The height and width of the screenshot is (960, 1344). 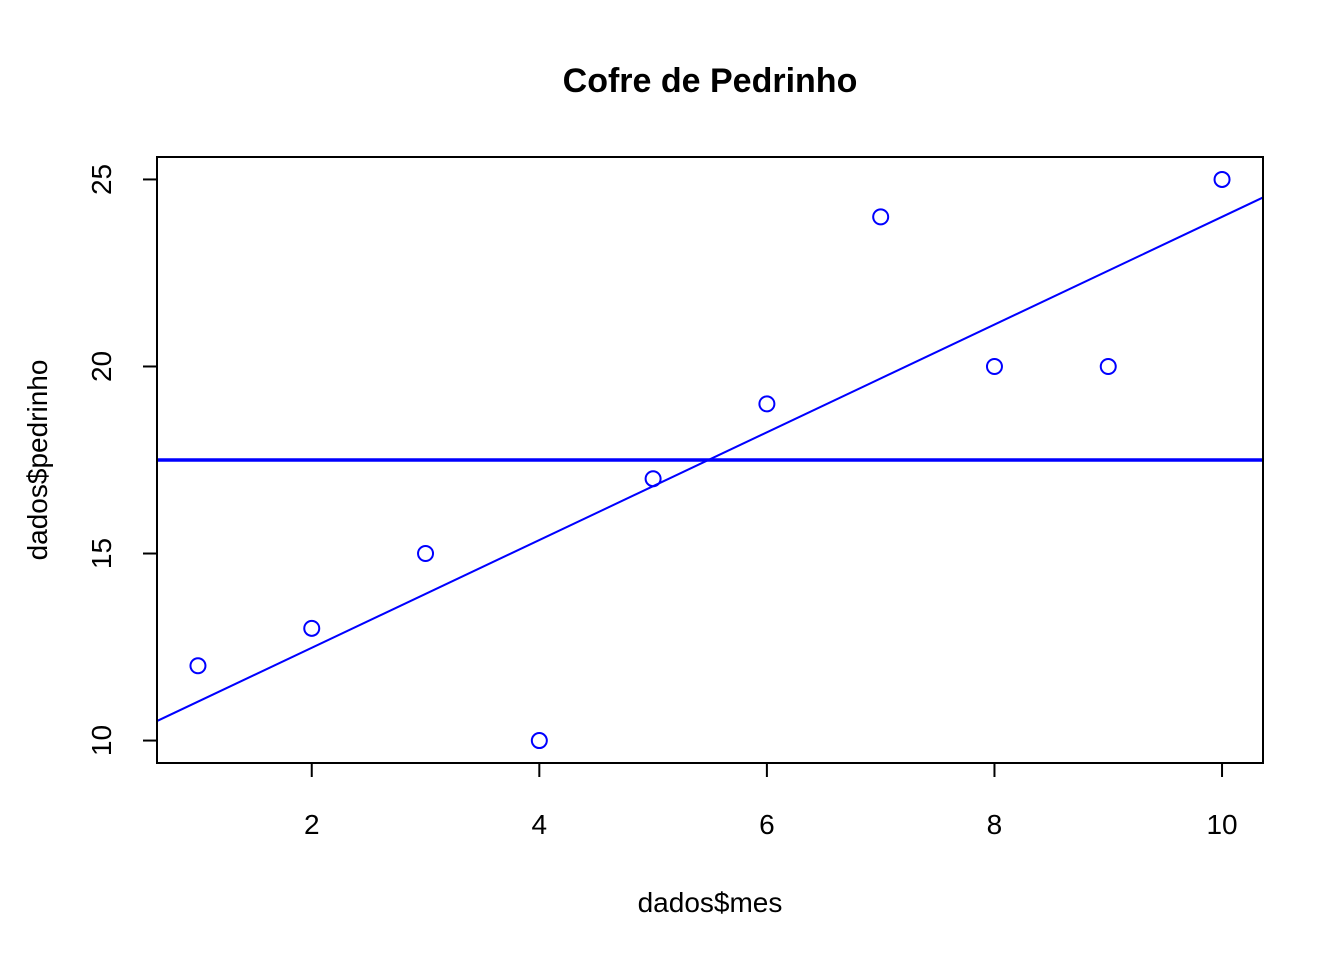 I want to click on x-tick-label: 6, so click(x=767, y=824).